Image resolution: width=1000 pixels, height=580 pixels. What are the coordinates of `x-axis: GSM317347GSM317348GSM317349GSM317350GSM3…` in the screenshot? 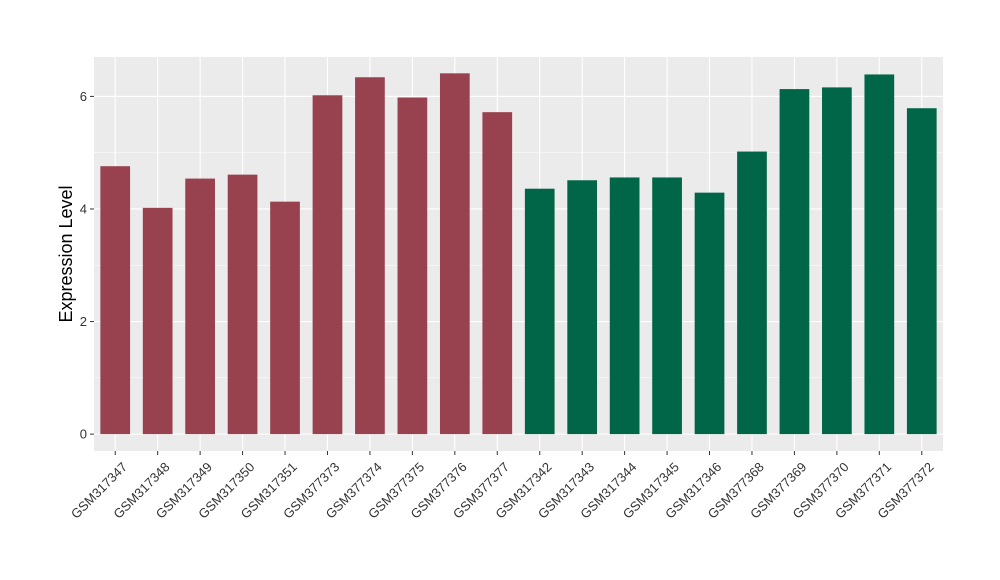 It's located at (502, 486).